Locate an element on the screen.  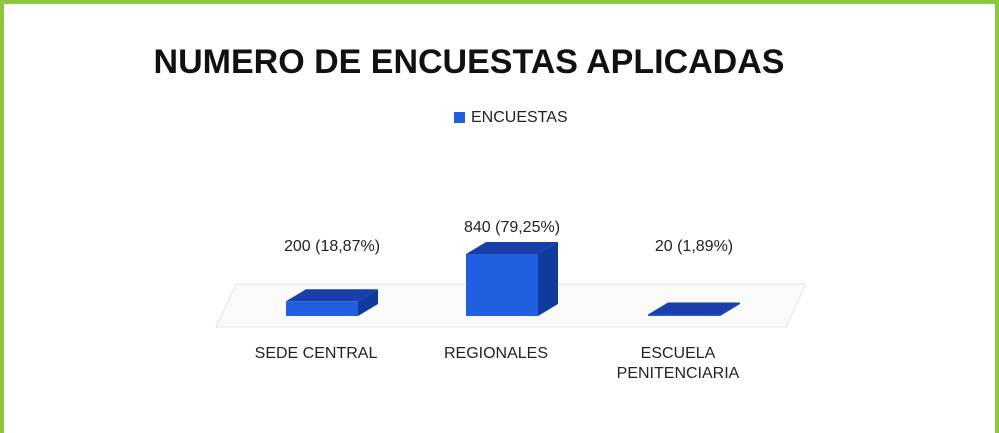
x-tick-label: SEDE CENTRAL is located at coordinates (316, 353).